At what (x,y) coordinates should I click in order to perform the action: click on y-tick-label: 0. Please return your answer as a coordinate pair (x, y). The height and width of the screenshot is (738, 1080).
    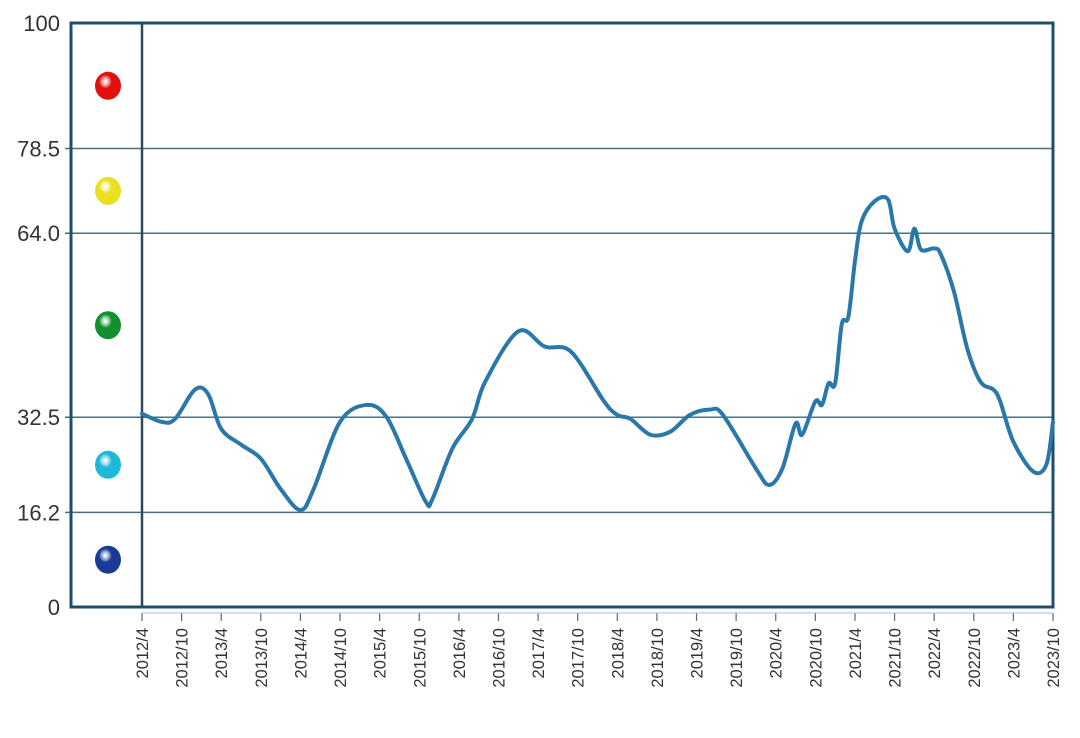
    Looking at the image, I should click on (54, 607).